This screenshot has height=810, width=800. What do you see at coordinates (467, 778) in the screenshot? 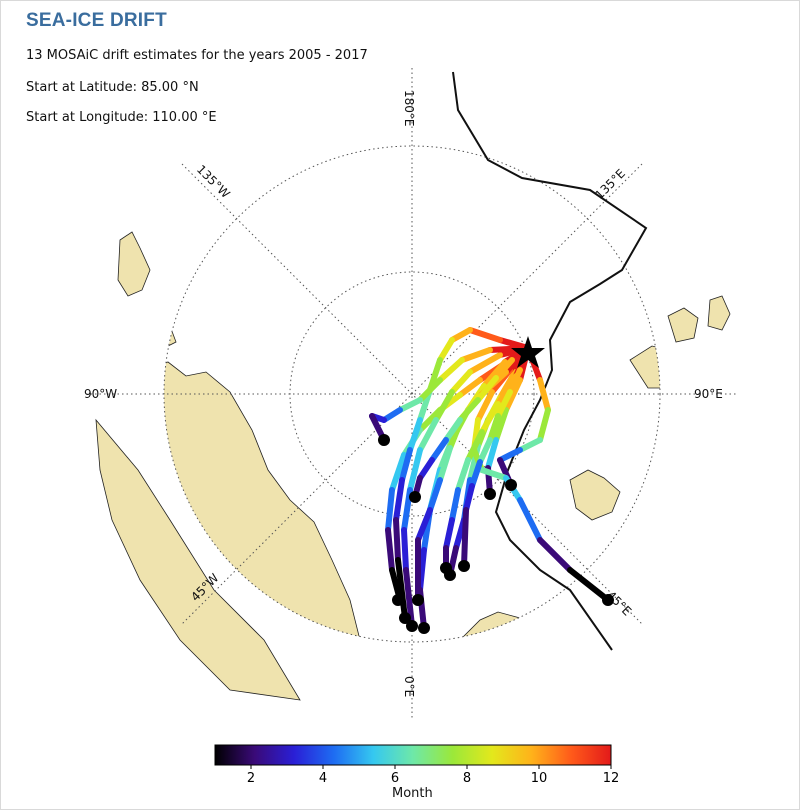
I see `colorbar-tick-label: 8` at bounding box center [467, 778].